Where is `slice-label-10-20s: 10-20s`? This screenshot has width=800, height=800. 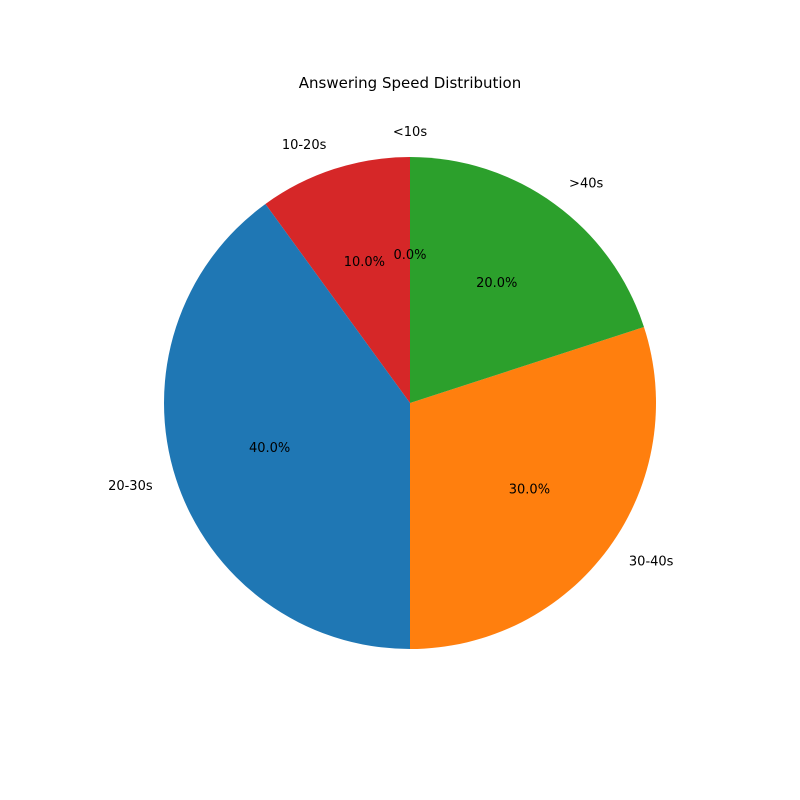 slice-label-10-20s: 10-20s is located at coordinates (304, 145).